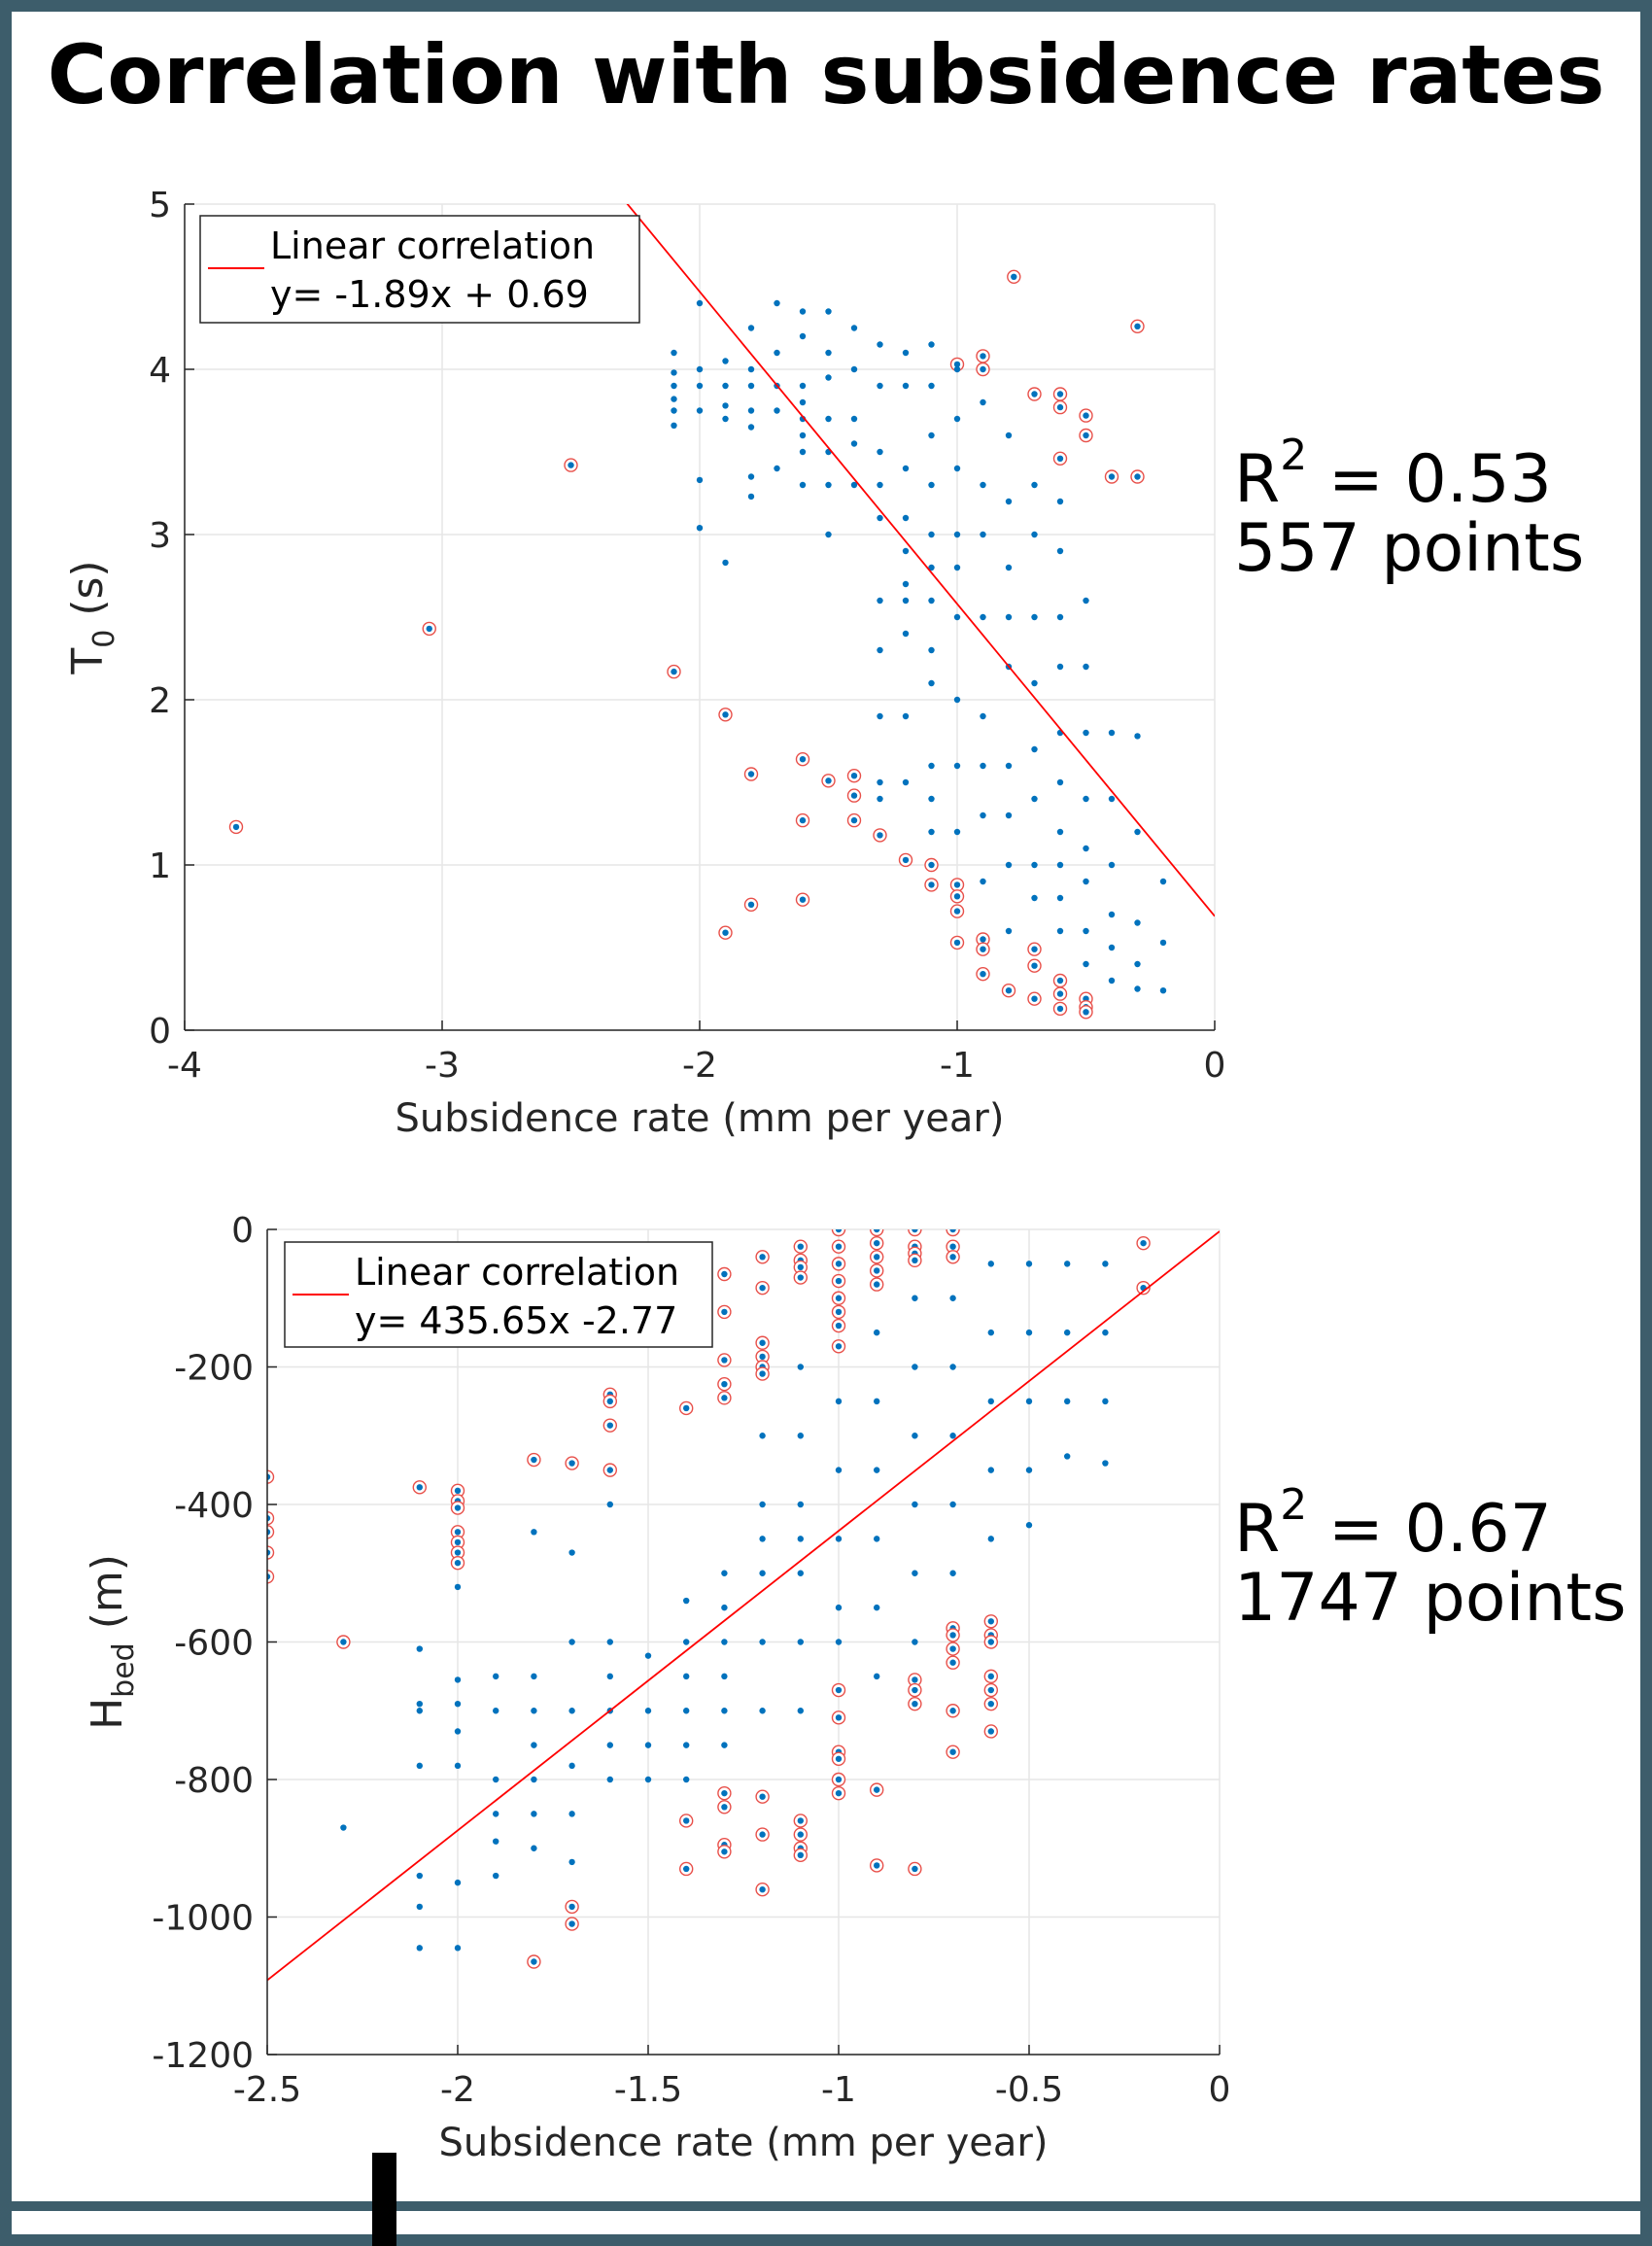 This screenshot has width=1652, height=2246. What do you see at coordinates (430, 294) in the screenshot?
I see `legend-label-equation: y= -1.89x + 0.69` at bounding box center [430, 294].